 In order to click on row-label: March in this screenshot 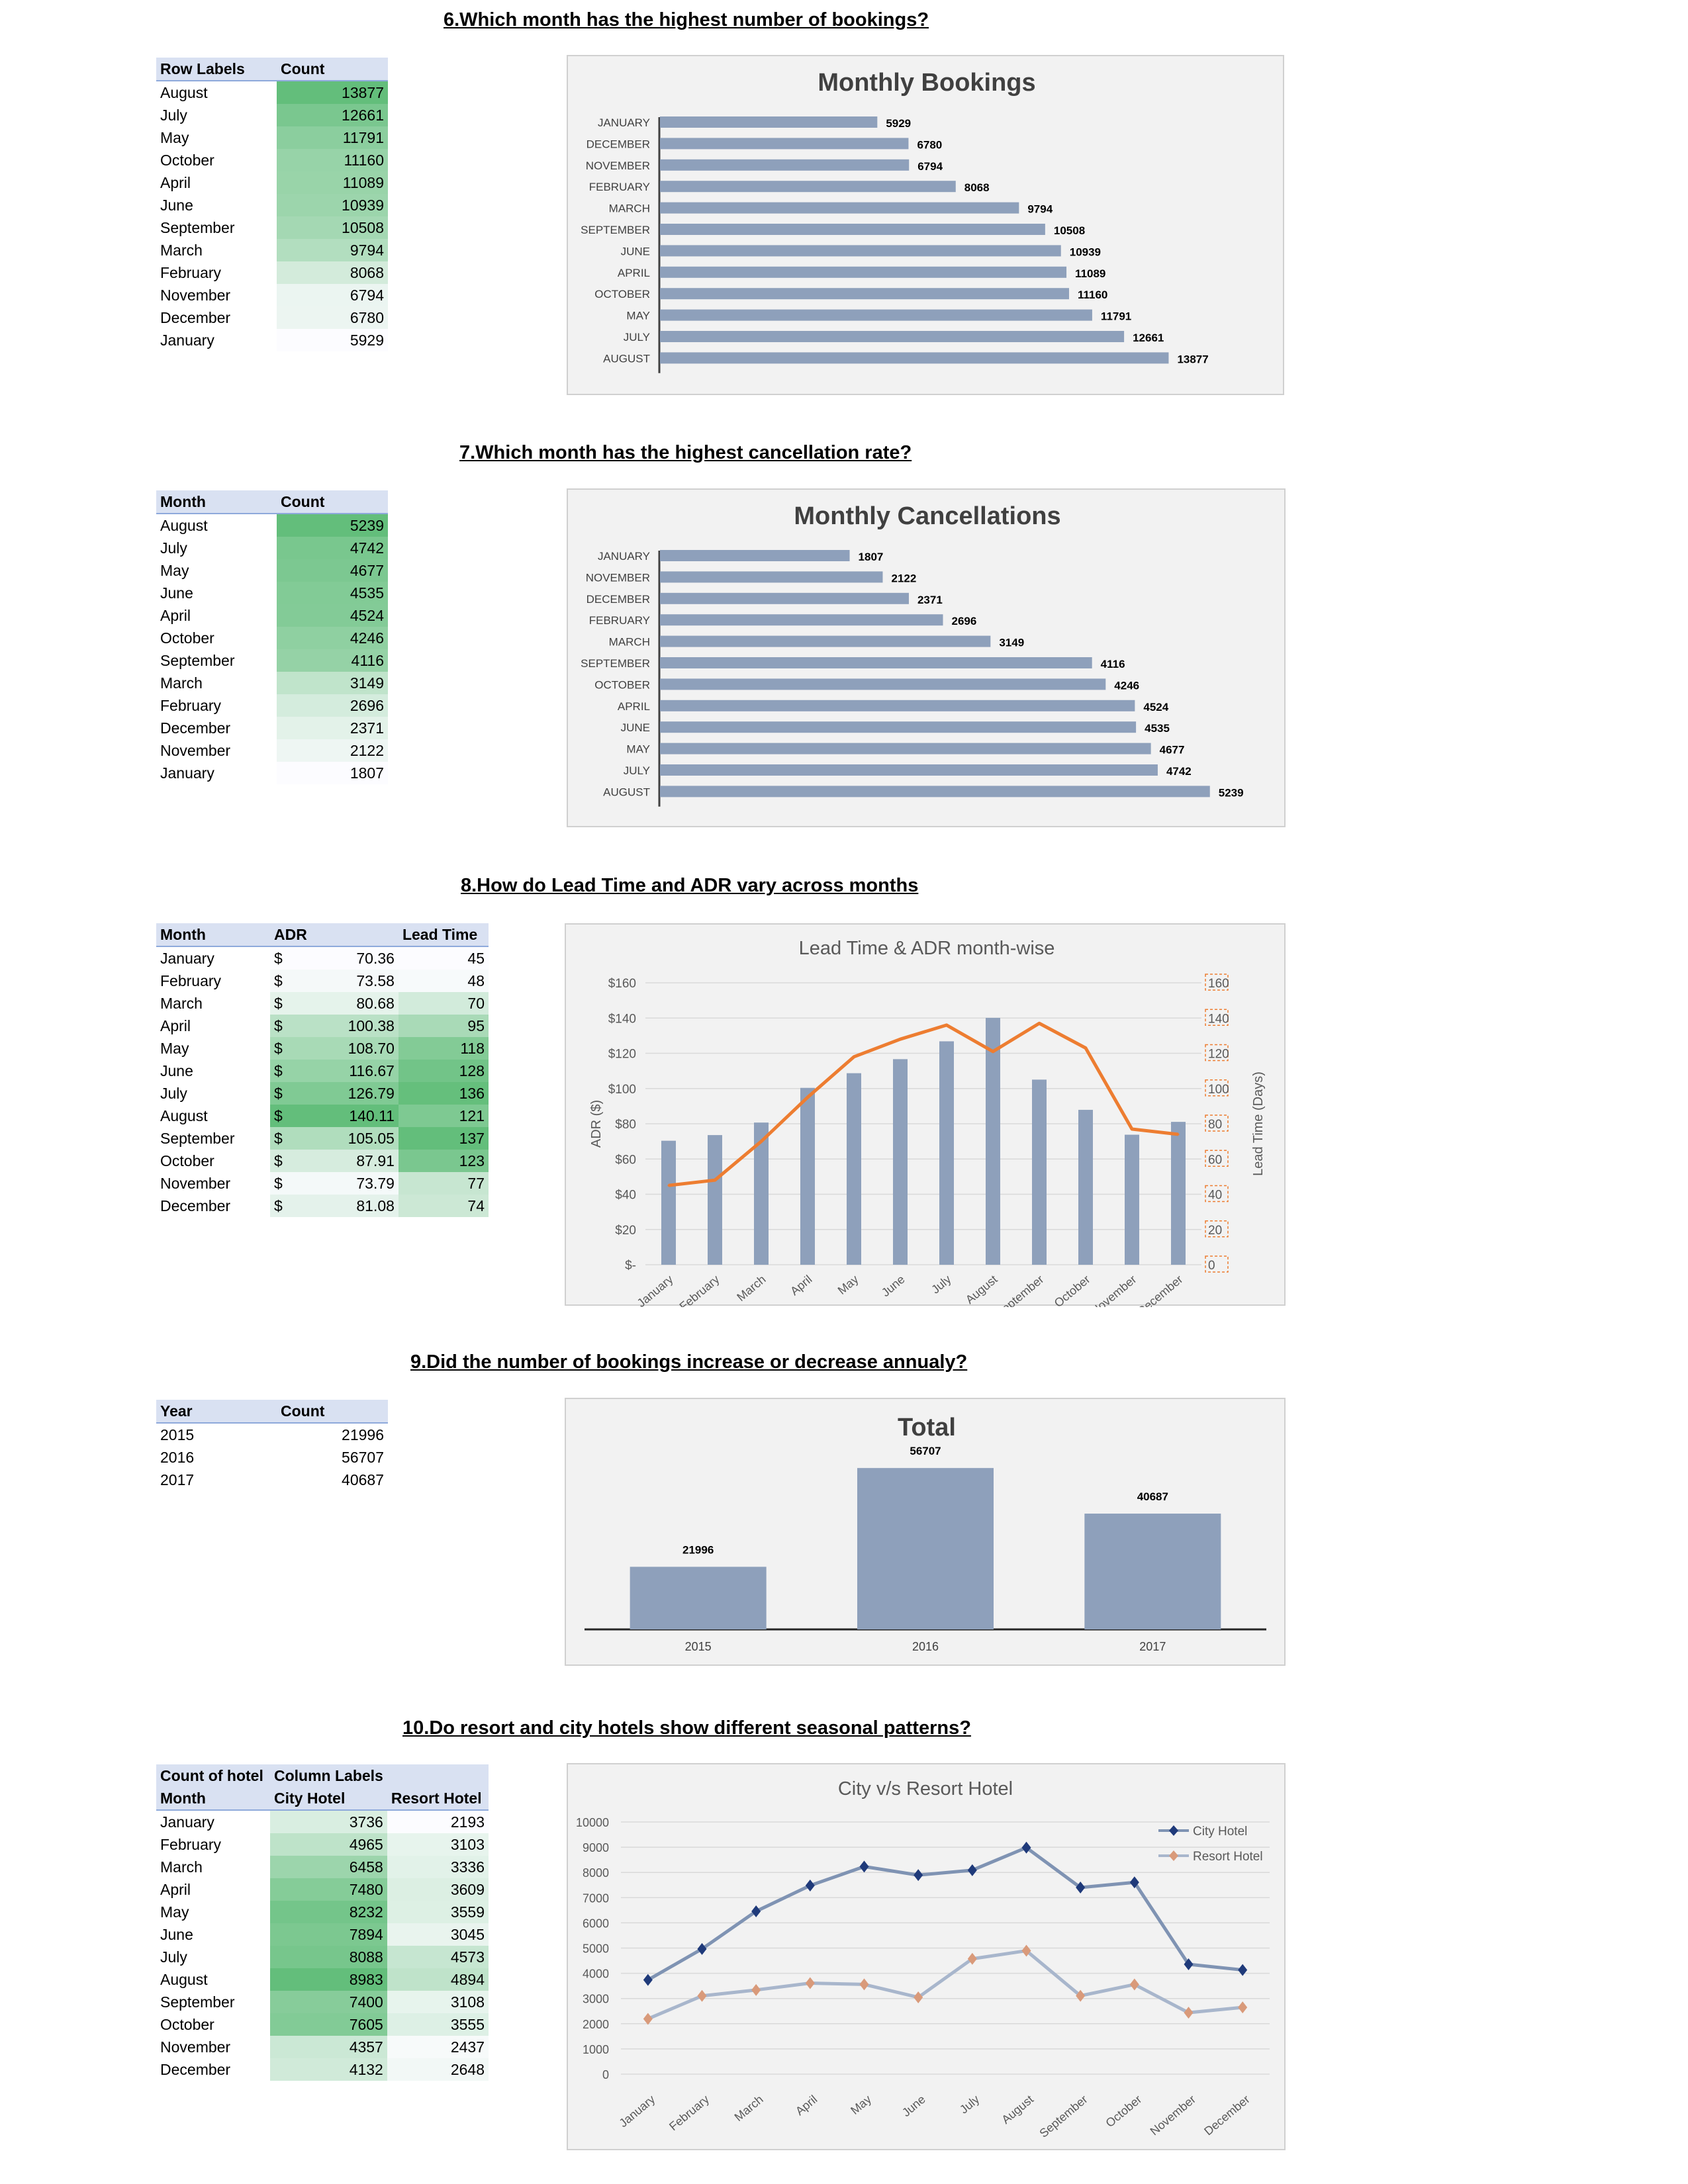, I will do `click(181, 683)`.